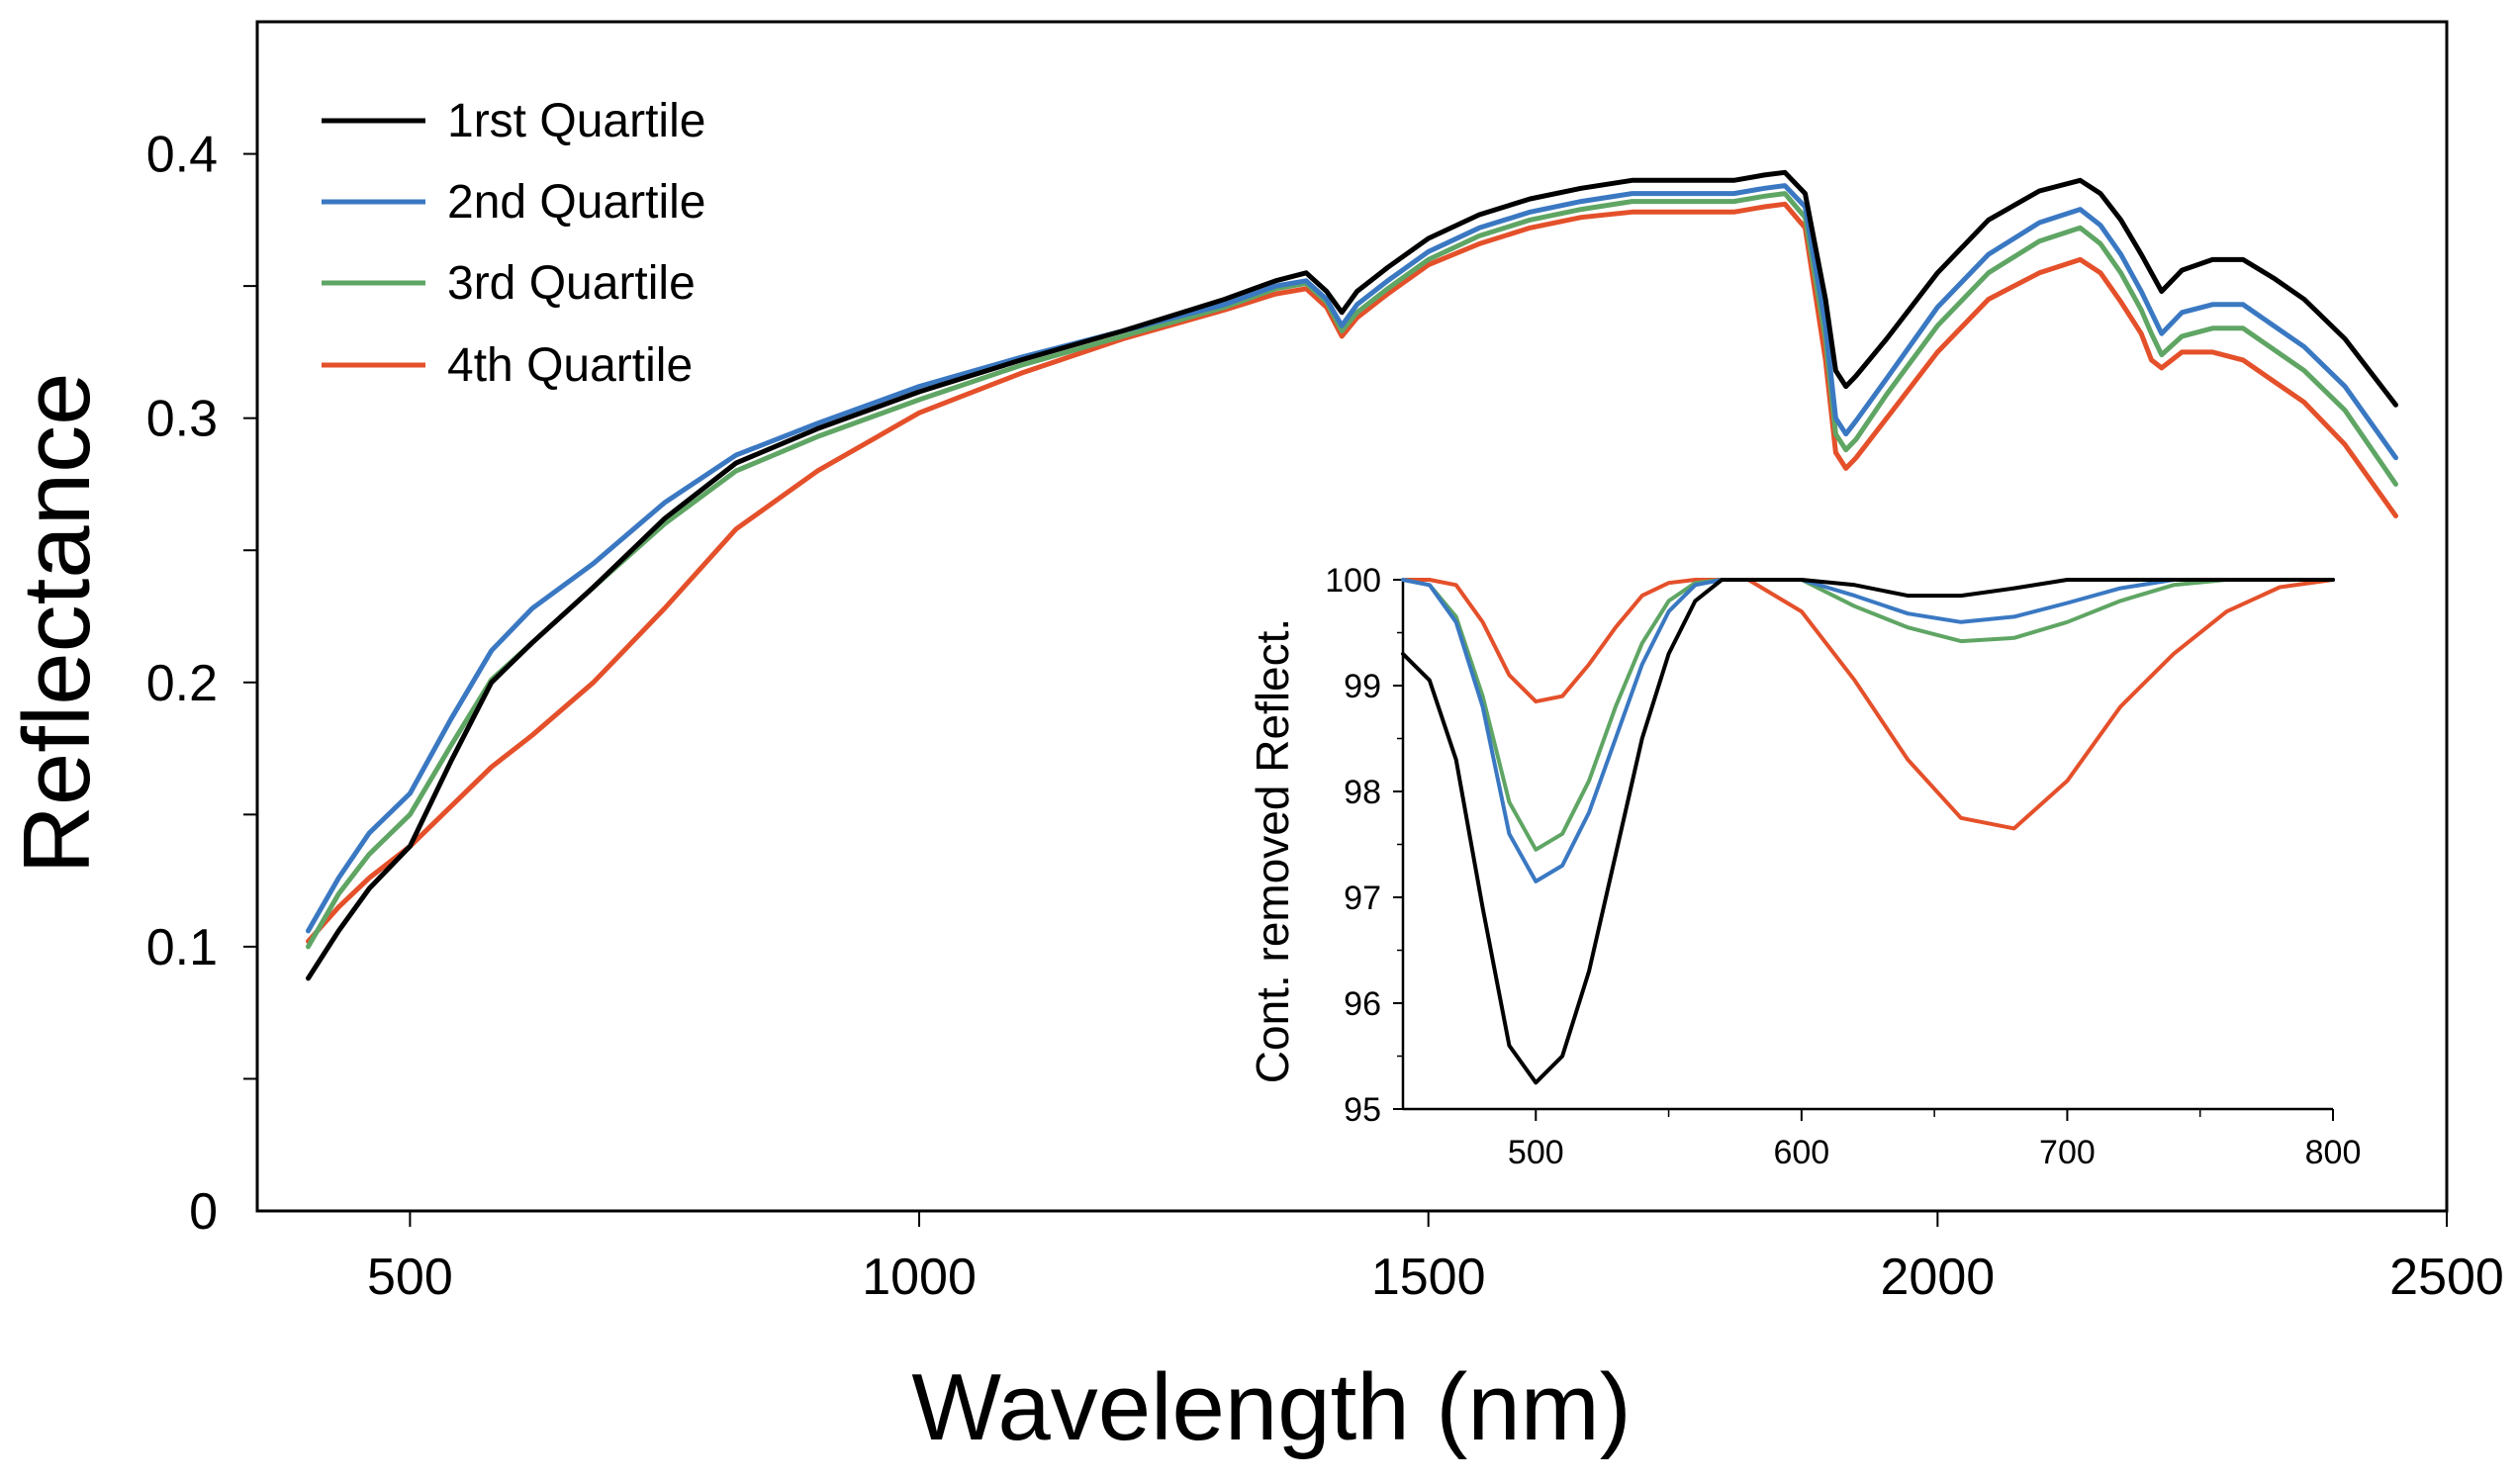 The height and width of the screenshot is (1484, 2518). Describe the element at coordinates (919, 1277) in the screenshot. I see `main-x-tick-label: 1000` at that location.